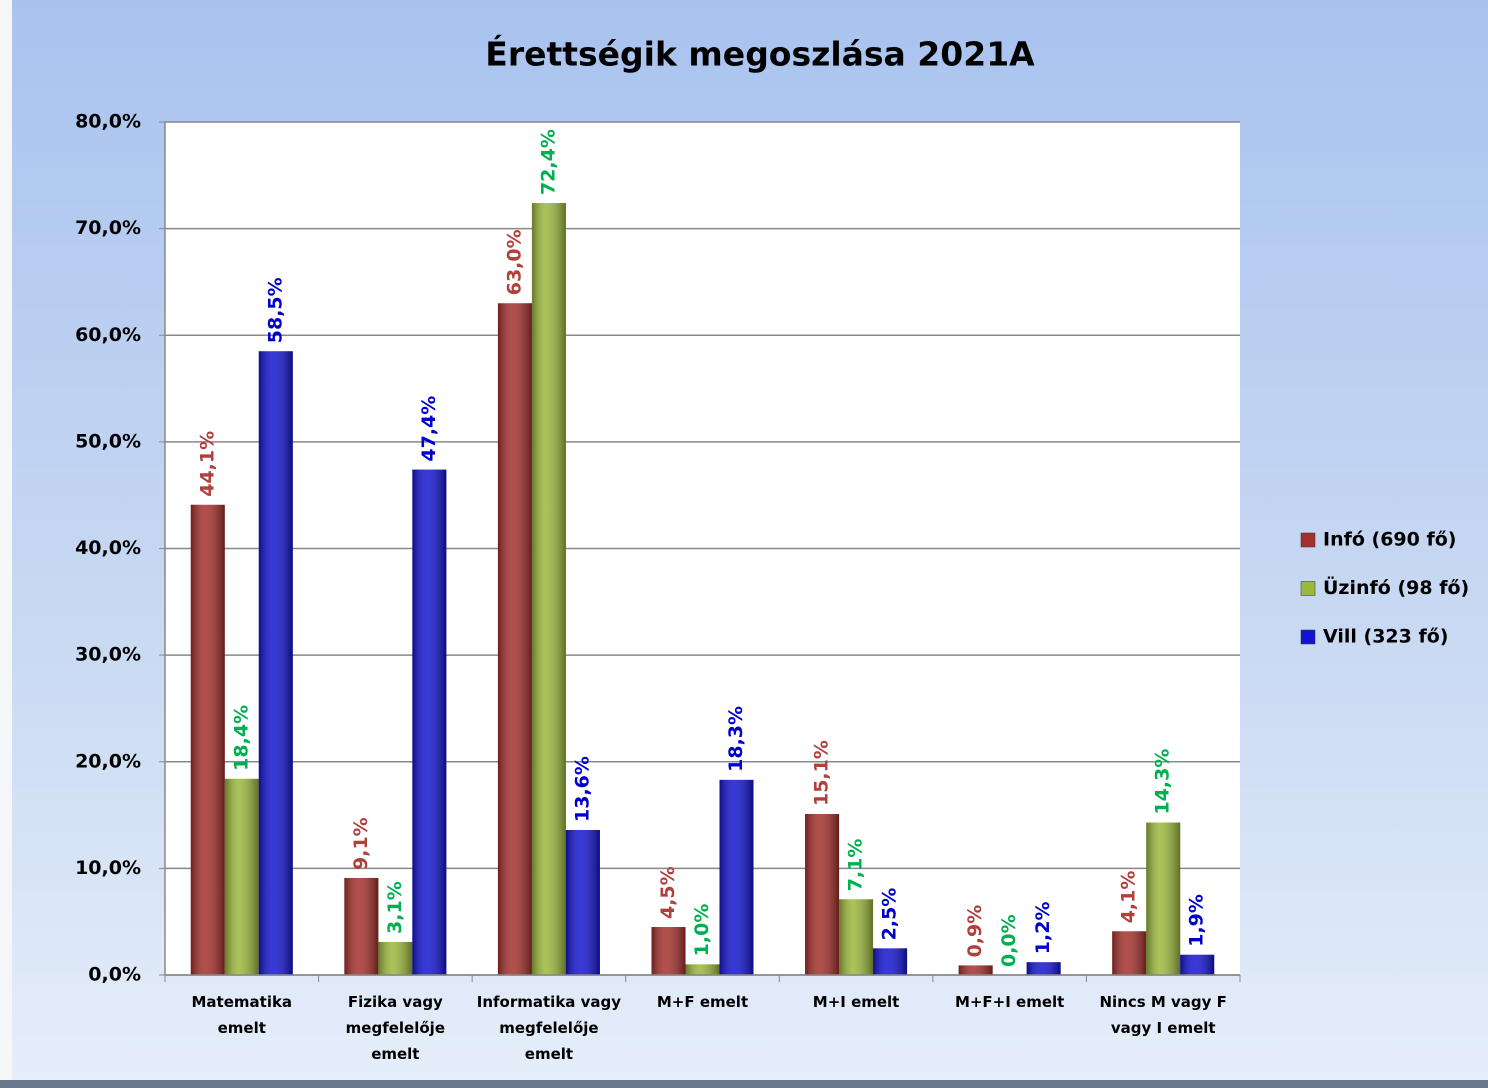 Image resolution: width=1488 pixels, height=1088 pixels. Describe the element at coordinates (1390, 540) in the screenshot. I see `legend-label: Infó (690 fő)` at that location.